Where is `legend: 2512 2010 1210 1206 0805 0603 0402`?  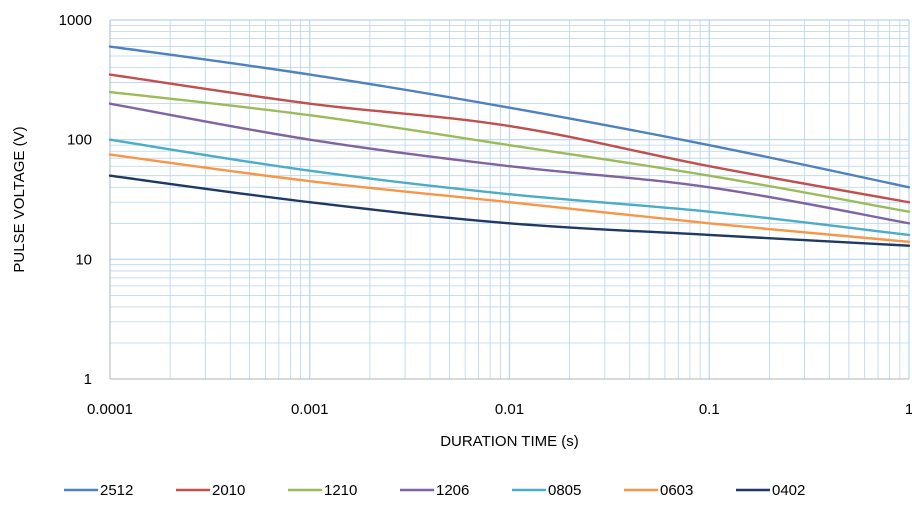 legend: 2512 2010 1210 1206 0805 0603 0402 is located at coordinates (434, 490).